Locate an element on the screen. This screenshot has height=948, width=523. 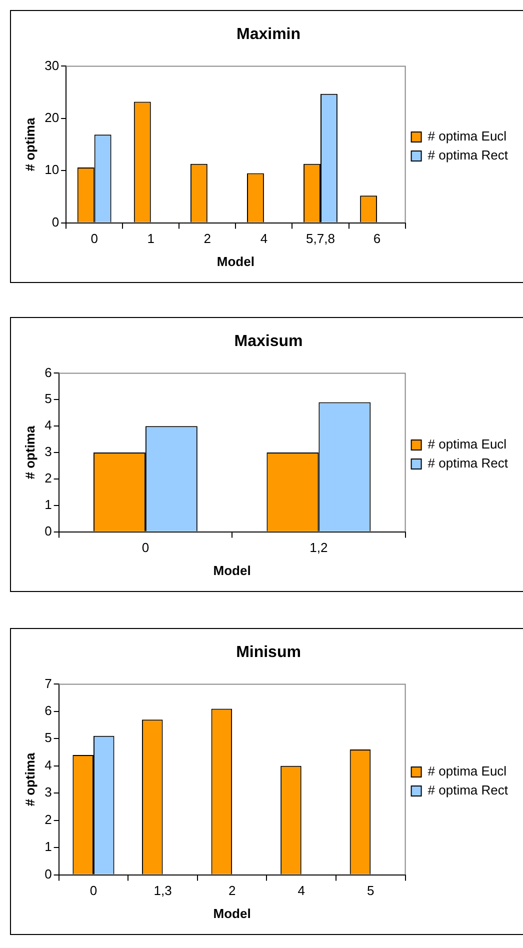
y-tick-label: 20 is located at coordinates (52, 117).